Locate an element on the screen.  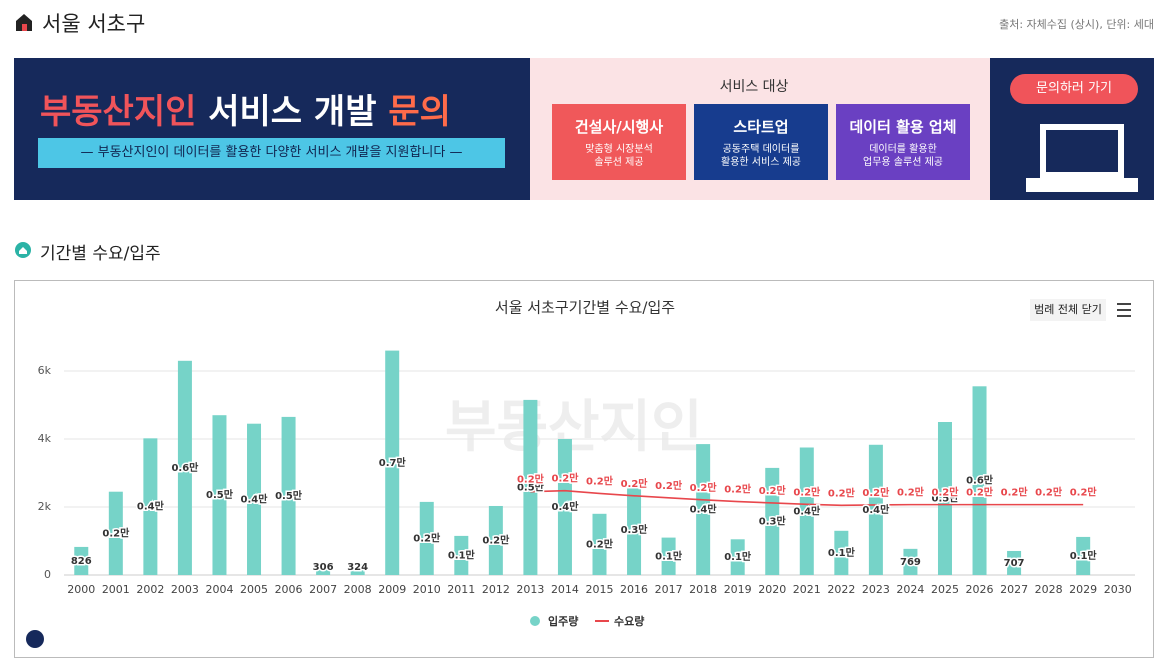
bar-value-label: 826 is located at coordinates (81, 561).